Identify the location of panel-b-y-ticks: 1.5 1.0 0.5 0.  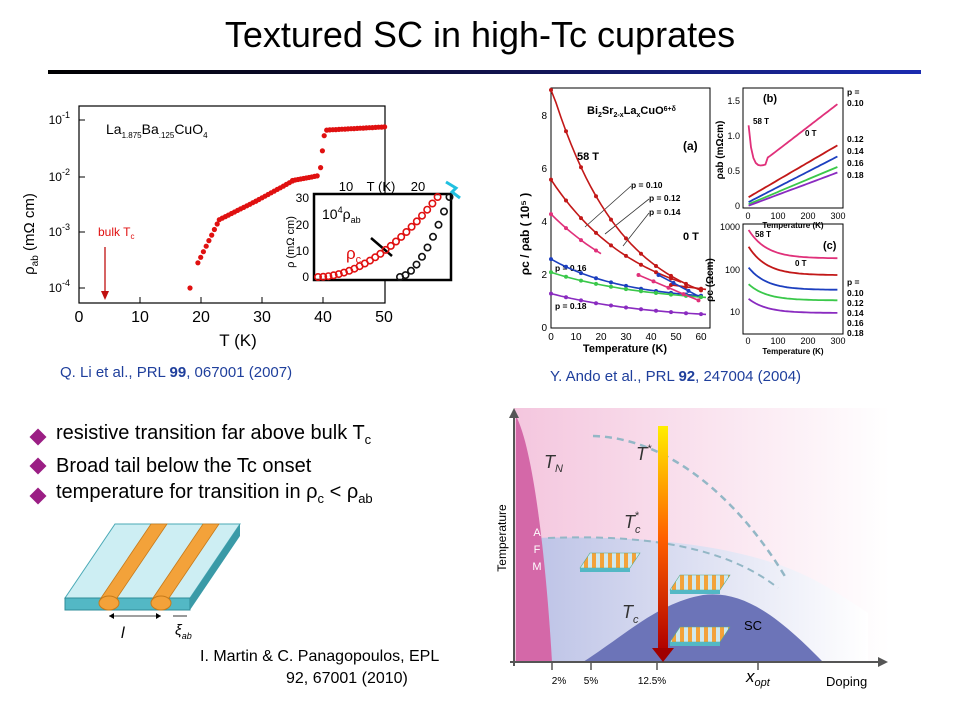
(733, 153).